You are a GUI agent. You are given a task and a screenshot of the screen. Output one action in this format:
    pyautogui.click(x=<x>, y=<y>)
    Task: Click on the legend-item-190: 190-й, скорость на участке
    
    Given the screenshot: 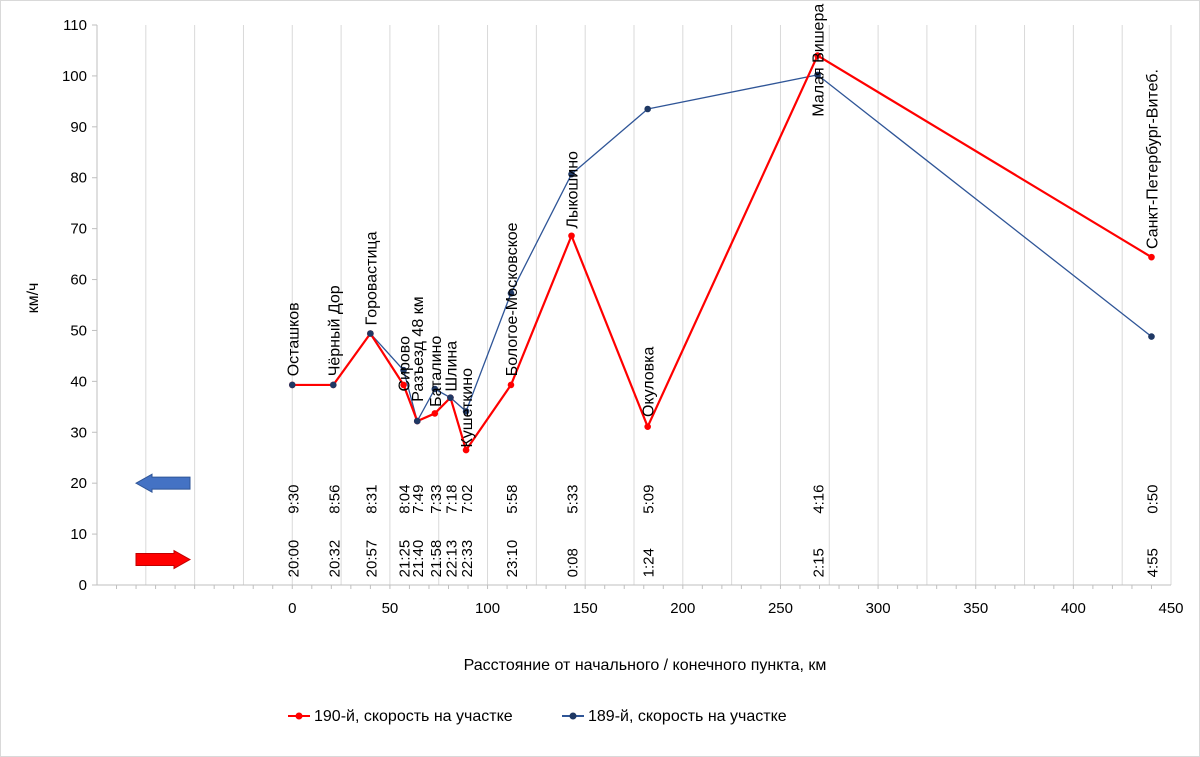 What is the action you would take?
    pyautogui.click(x=400, y=716)
    